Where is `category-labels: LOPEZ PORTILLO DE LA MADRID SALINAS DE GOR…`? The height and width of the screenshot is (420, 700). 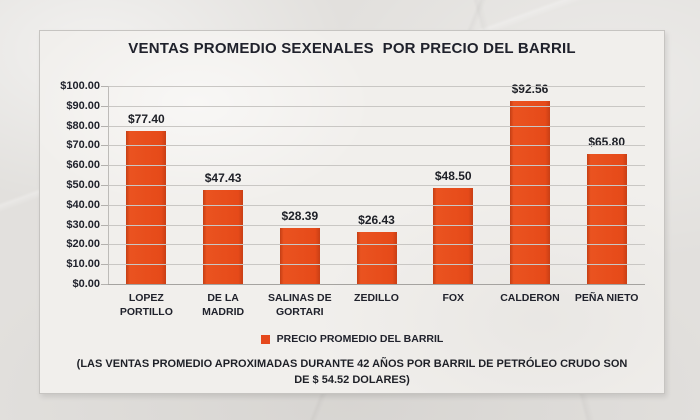
category-labels: LOPEZ PORTILLO DE LA MADRID SALINAS DE GOR… is located at coordinates (376, 306).